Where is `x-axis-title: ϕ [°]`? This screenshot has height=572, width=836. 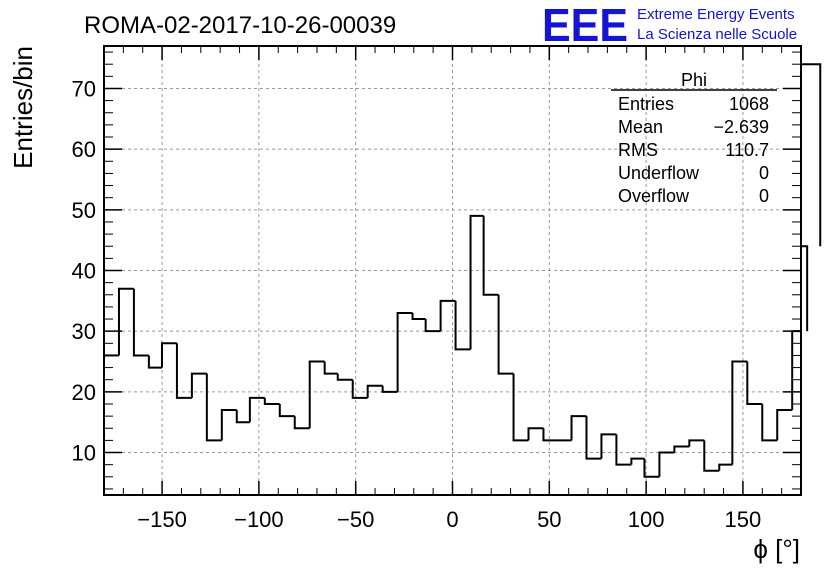 x-axis-title: ϕ [°] is located at coordinates (776, 549).